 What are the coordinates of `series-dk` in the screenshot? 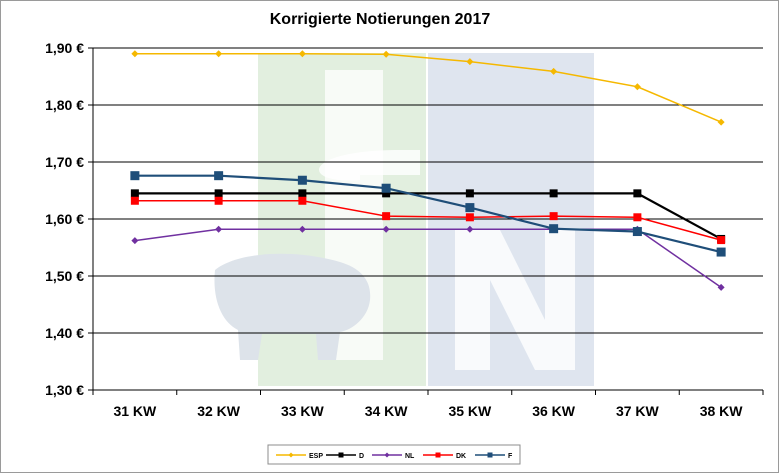 It's located at (428, 220).